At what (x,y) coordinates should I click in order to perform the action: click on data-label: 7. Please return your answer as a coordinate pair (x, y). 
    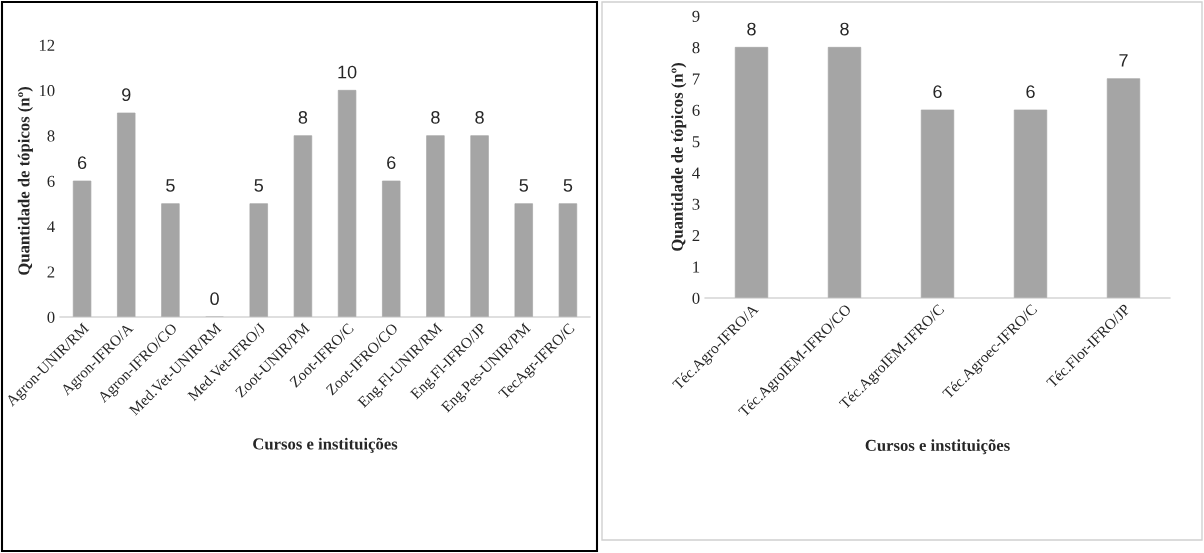
    Looking at the image, I should click on (1123, 60).